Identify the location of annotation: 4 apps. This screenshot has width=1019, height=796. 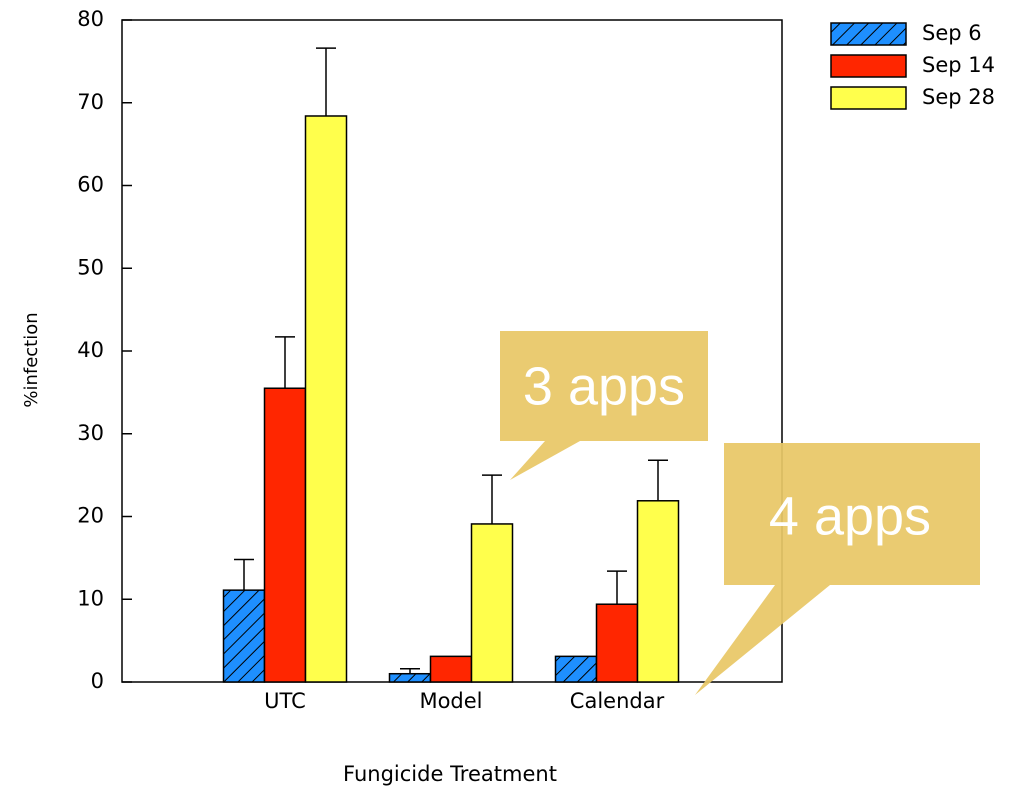
(850, 516).